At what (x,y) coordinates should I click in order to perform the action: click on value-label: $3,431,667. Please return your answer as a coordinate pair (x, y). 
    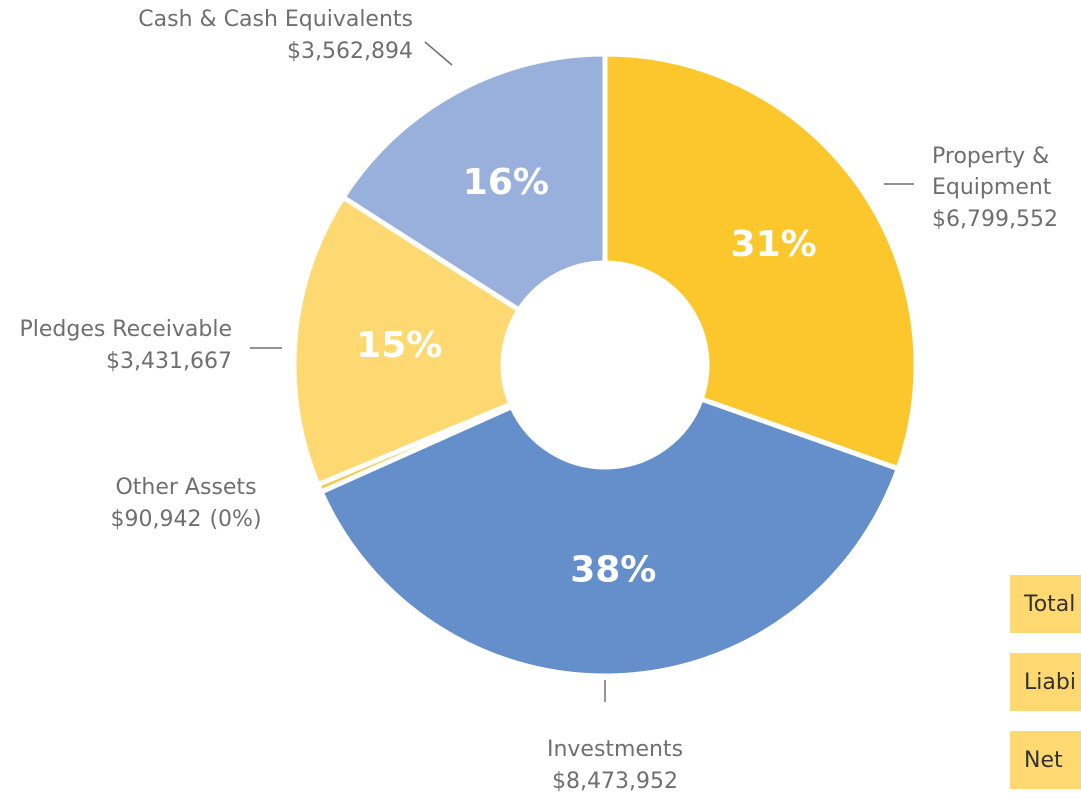
    Looking at the image, I should click on (169, 361).